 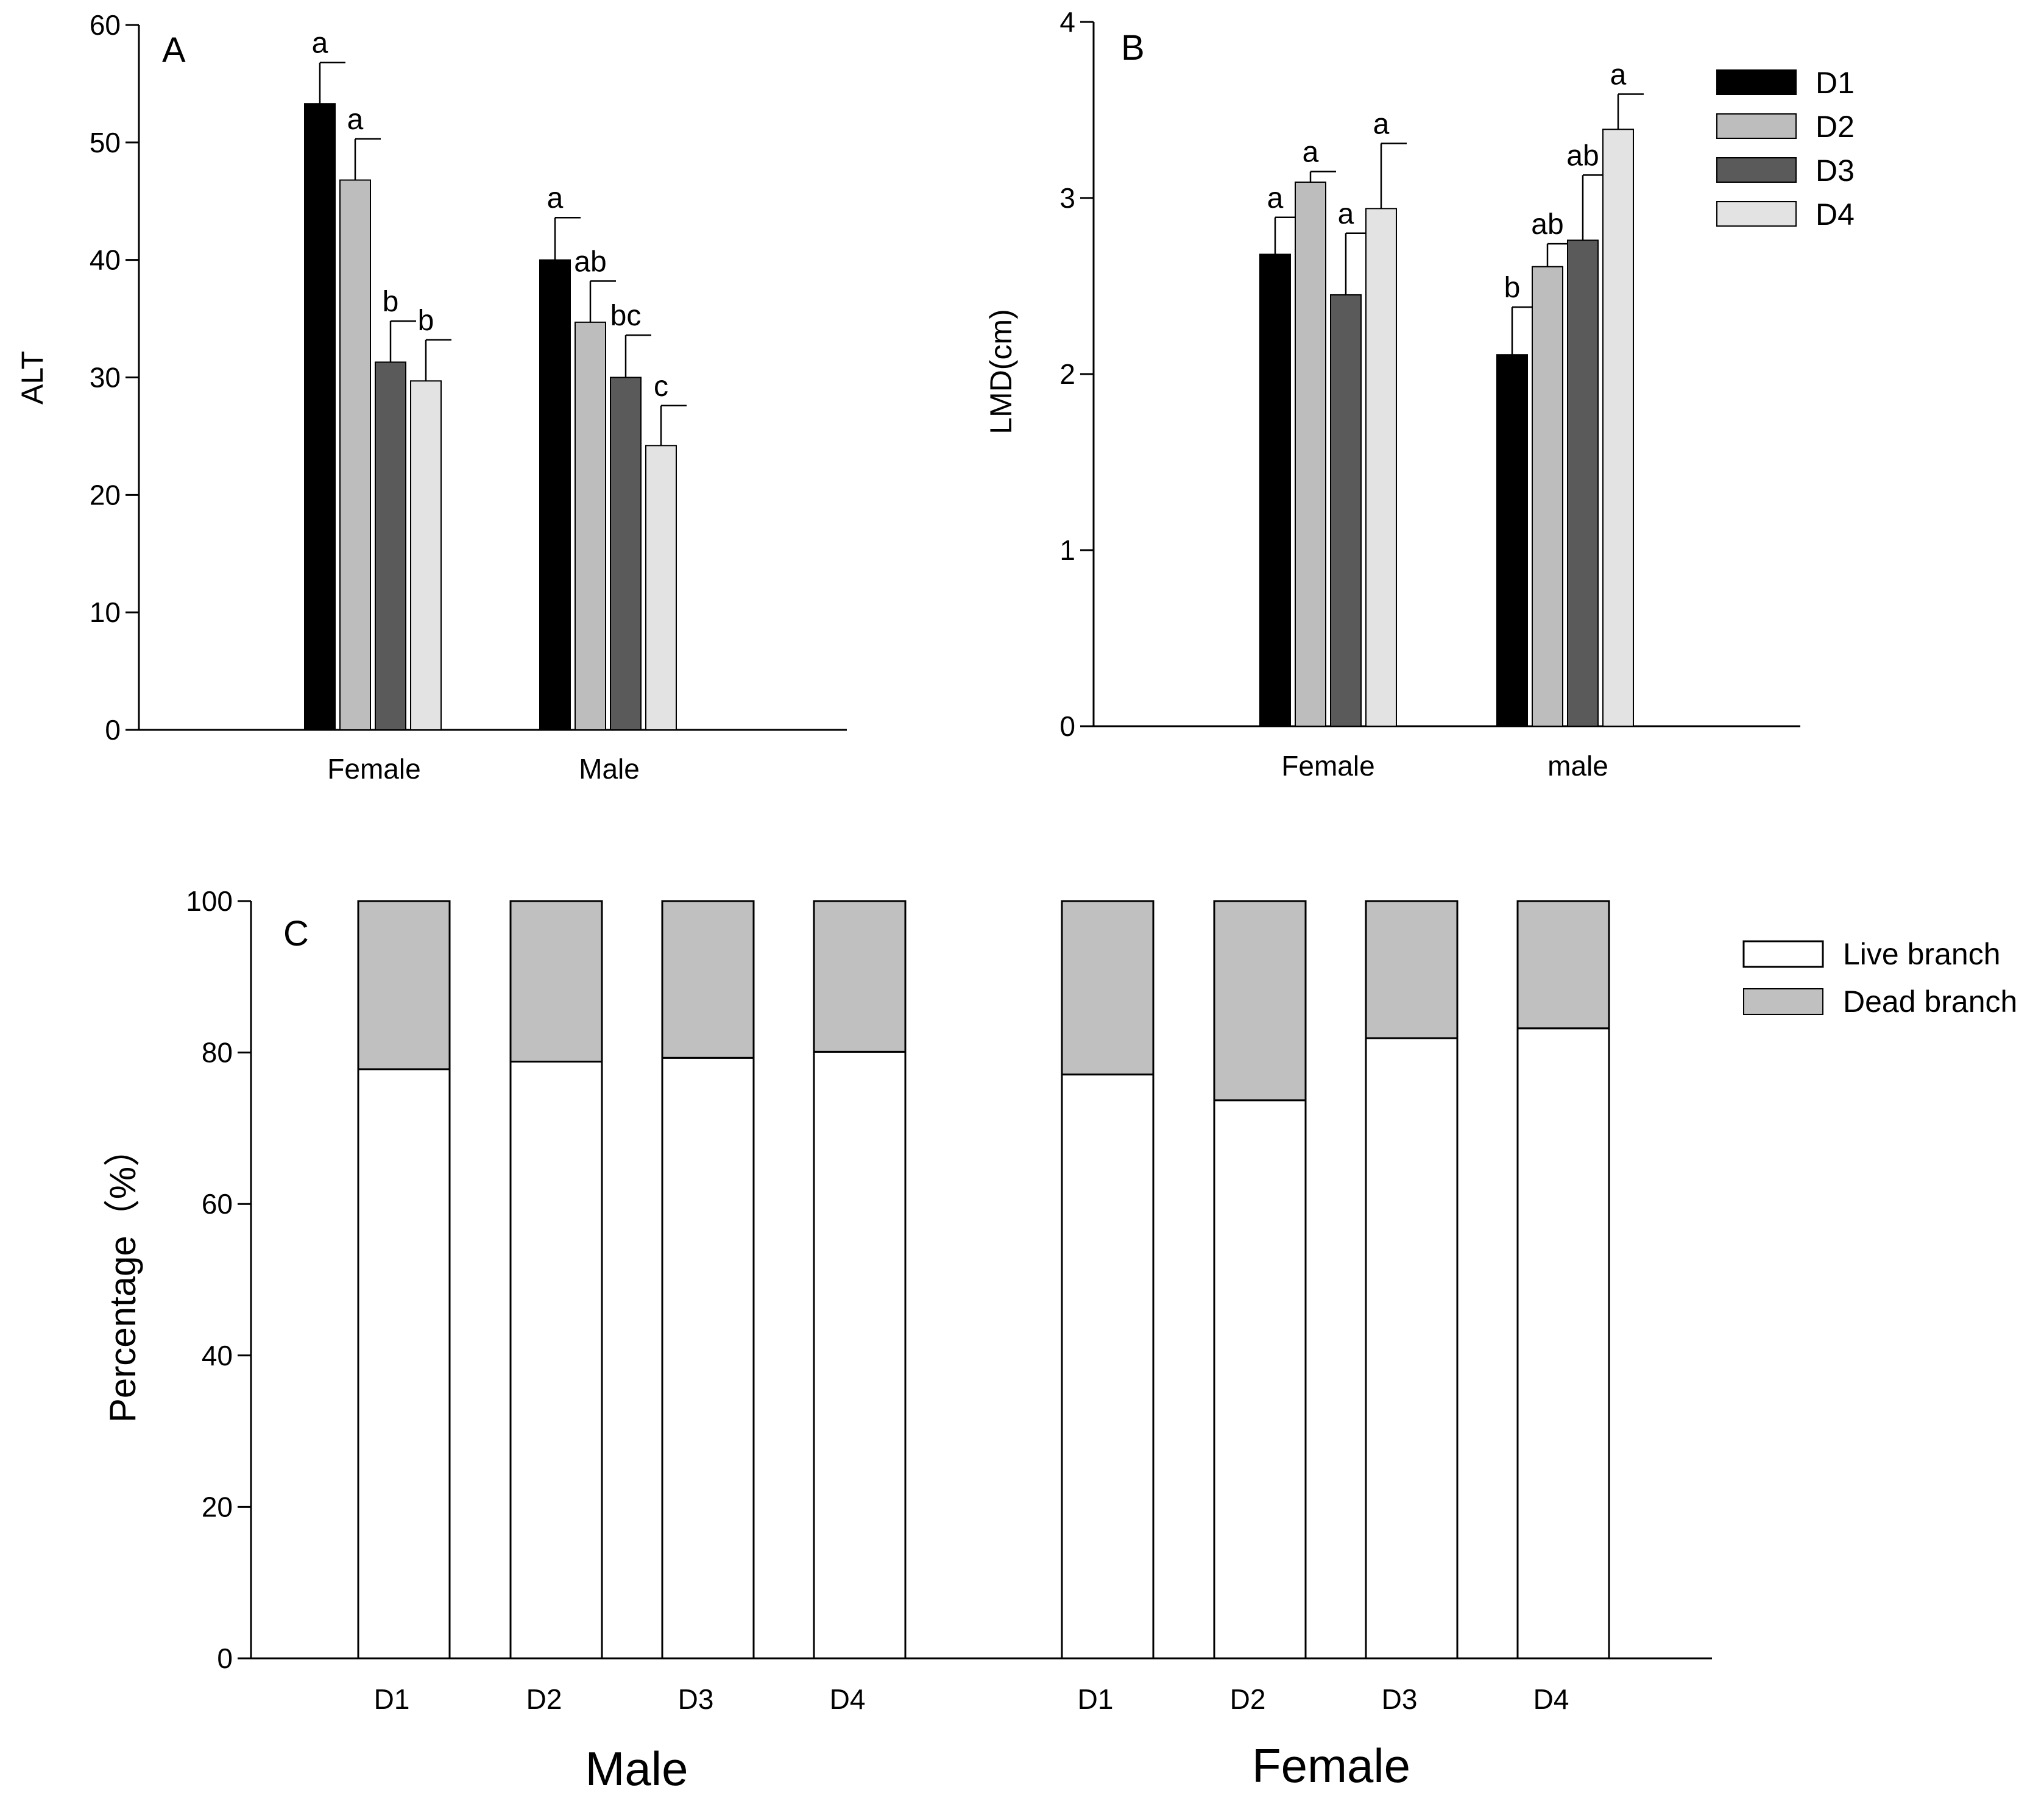 What do you see at coordinates (637, 1768) in the screenshot?
I see `panel-c-group-label-male: Male` at bounding box center [637, 1768].